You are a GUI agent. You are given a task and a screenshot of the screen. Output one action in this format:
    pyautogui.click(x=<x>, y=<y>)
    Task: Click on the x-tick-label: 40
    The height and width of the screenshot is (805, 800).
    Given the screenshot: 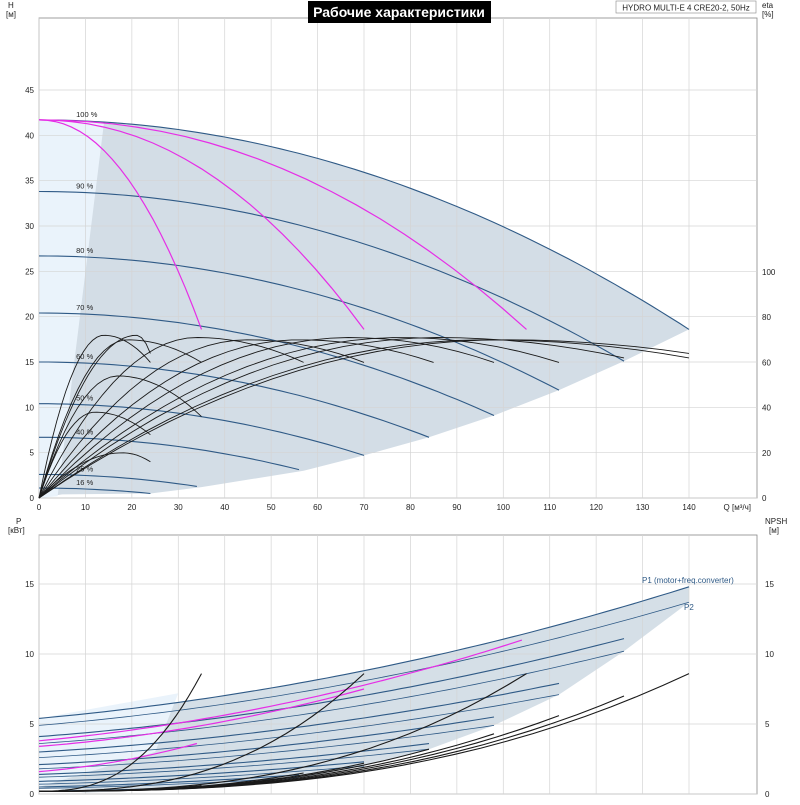 What is the action you would take?
    pyautogui.click(x=224, y=507)
    